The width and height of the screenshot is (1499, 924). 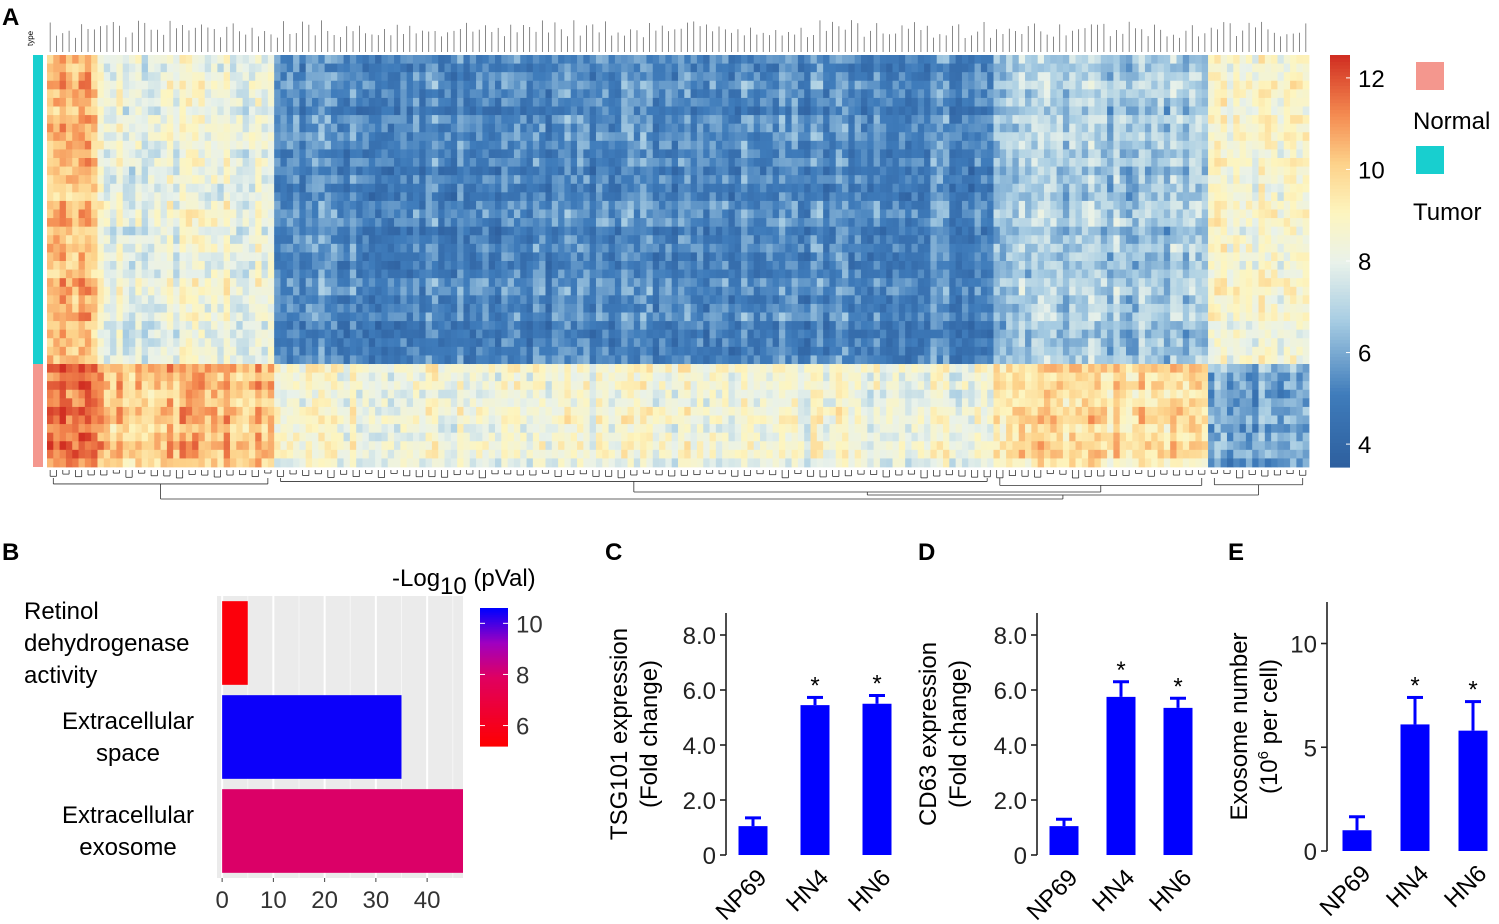 I want to click on panel-label-e: E, so click(x=1236, y=552).